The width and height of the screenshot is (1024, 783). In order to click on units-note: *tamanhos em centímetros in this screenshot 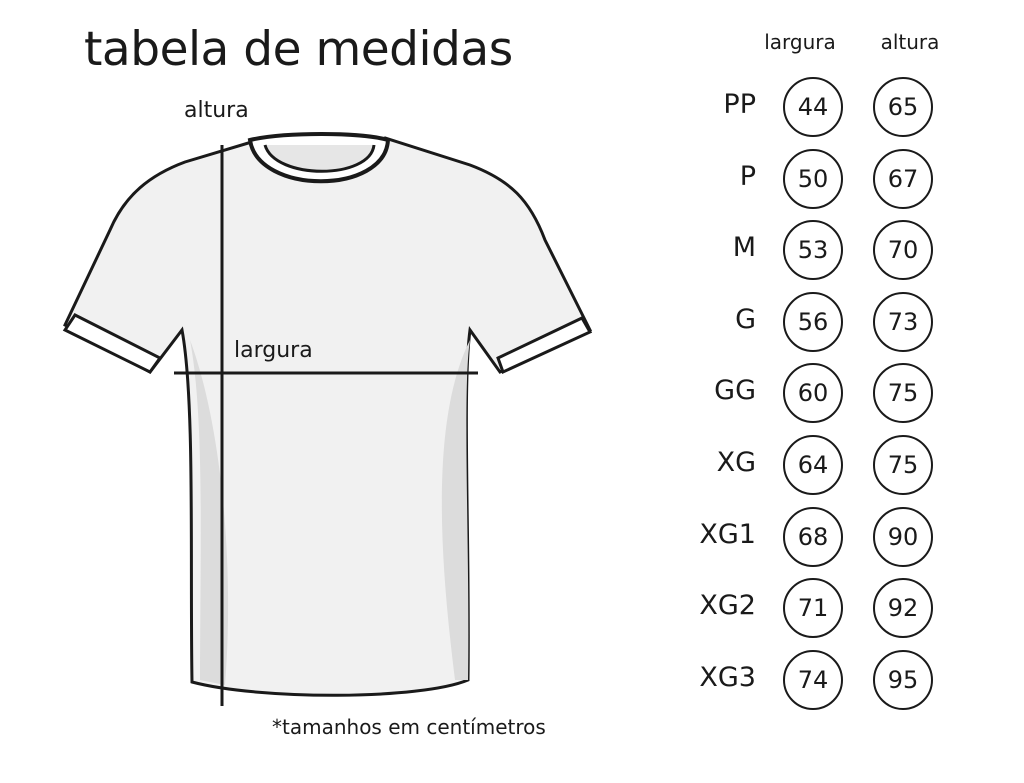, I will do `click(409, 727)`.